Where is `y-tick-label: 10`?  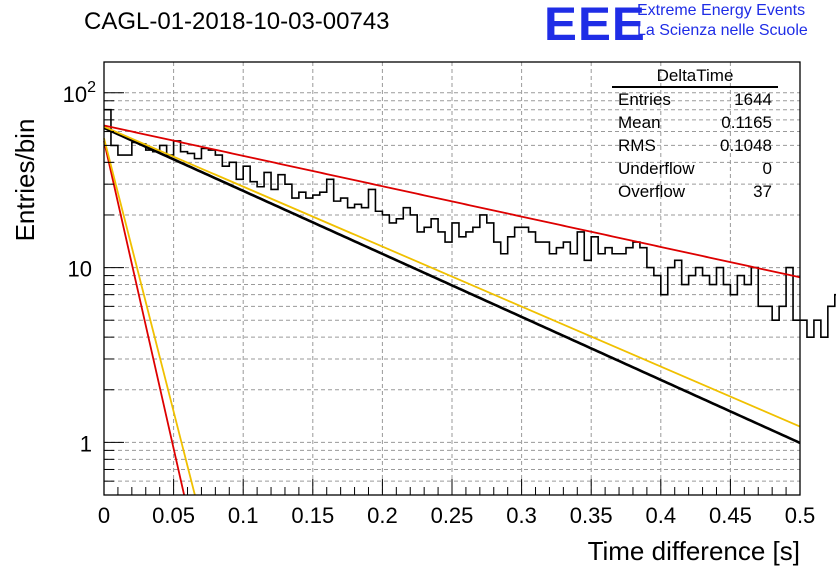
y-tick-label: 10 is located at coordinates (80, 269).